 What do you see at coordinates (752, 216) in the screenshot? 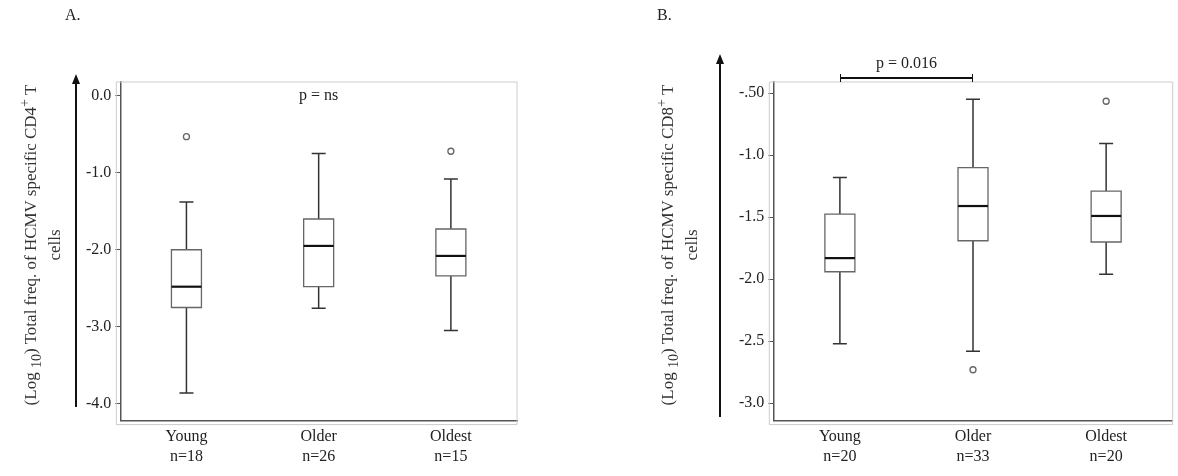
I see `y-tick-label: -1.5` at bounding box center [752, 216].